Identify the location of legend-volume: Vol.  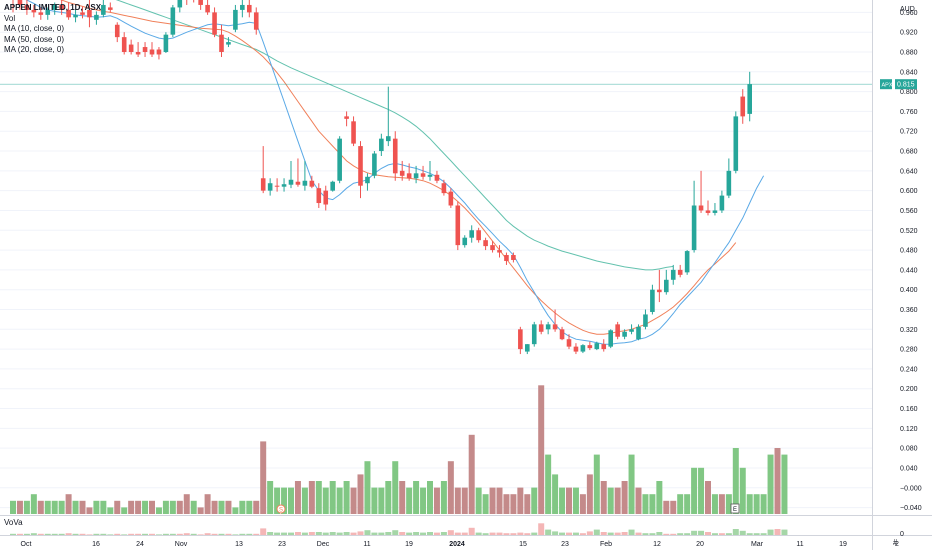
(10, 18).